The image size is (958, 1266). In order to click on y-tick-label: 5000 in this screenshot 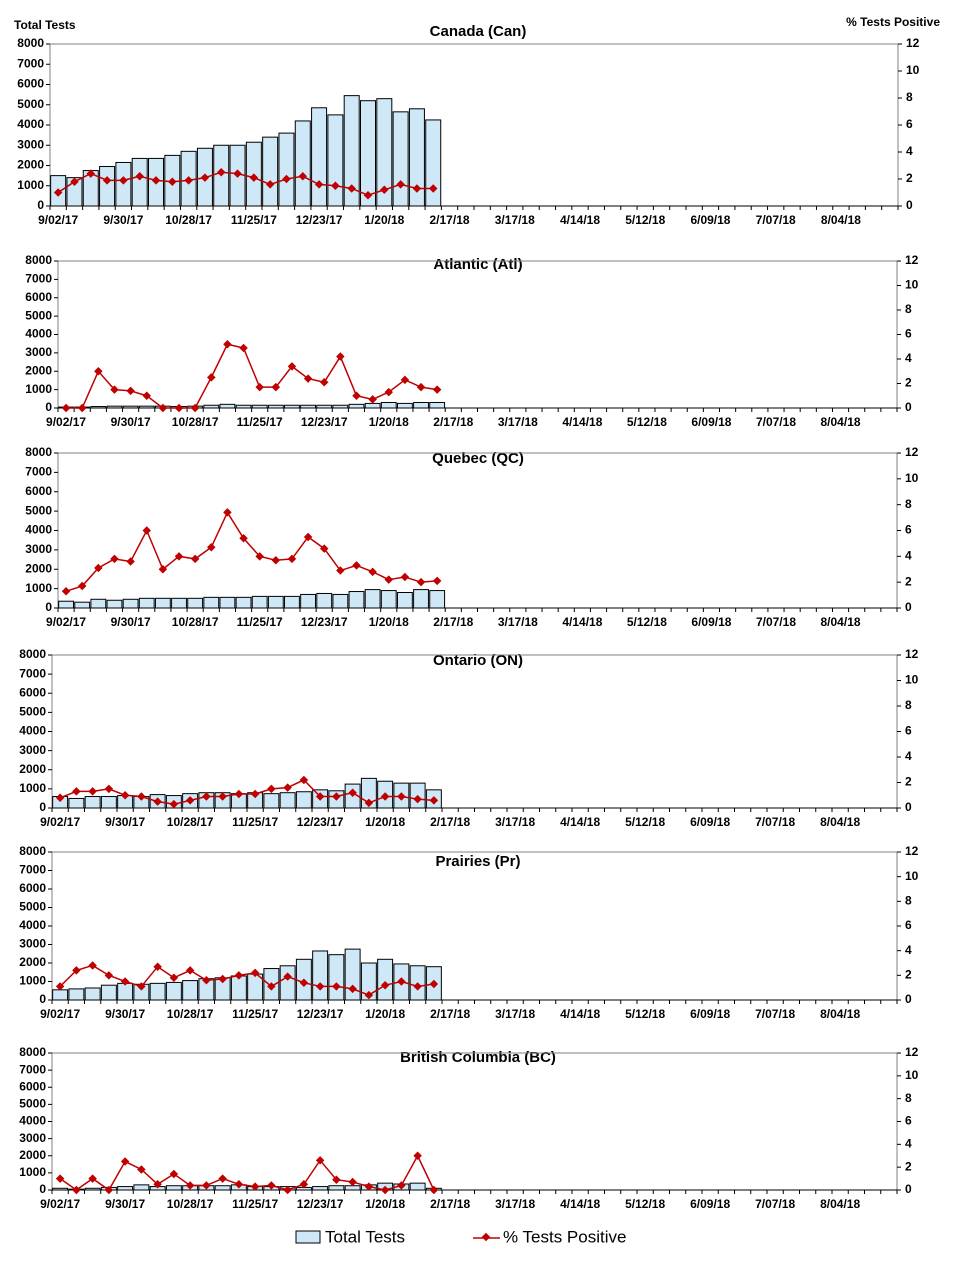, I will do `click(38, 315)`.